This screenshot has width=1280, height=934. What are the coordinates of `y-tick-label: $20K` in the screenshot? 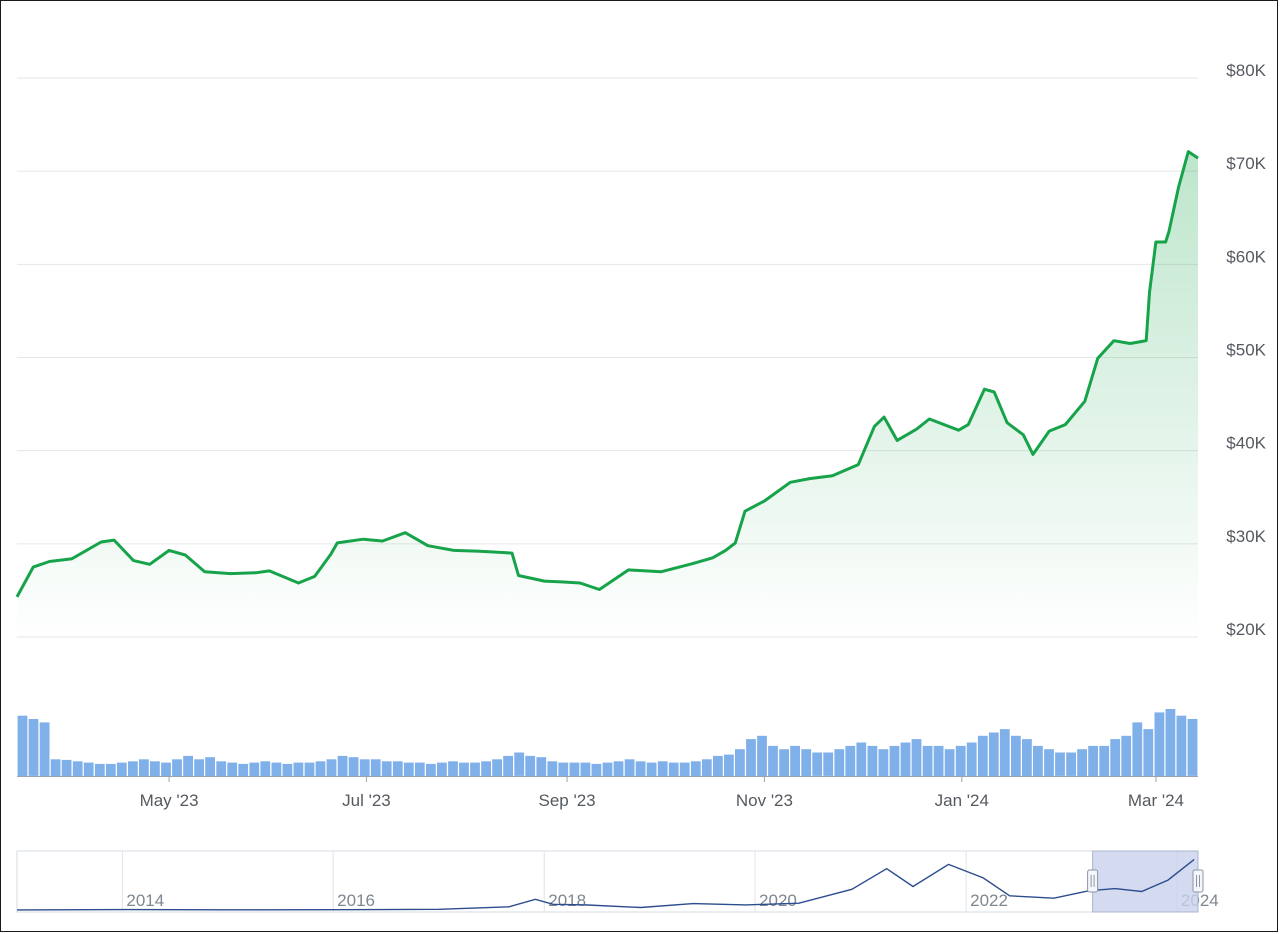 It's located at (1246, 629).